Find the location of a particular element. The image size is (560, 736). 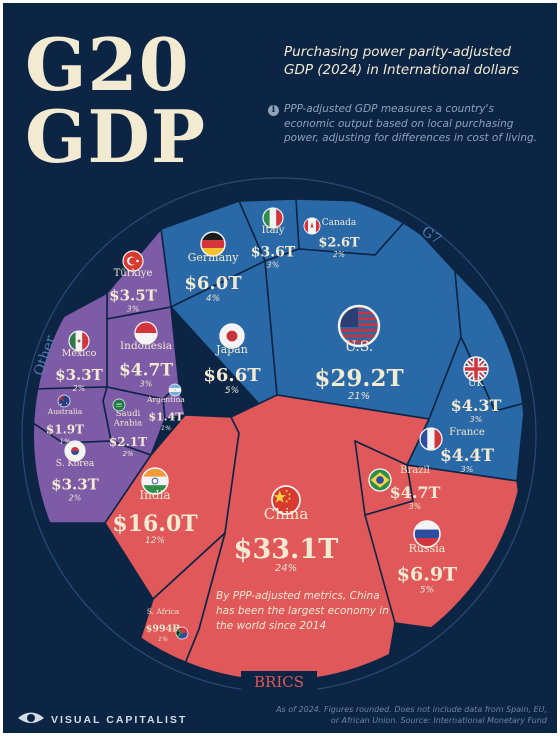

south-africa-flag-icon is located at coordinates (182, 633).